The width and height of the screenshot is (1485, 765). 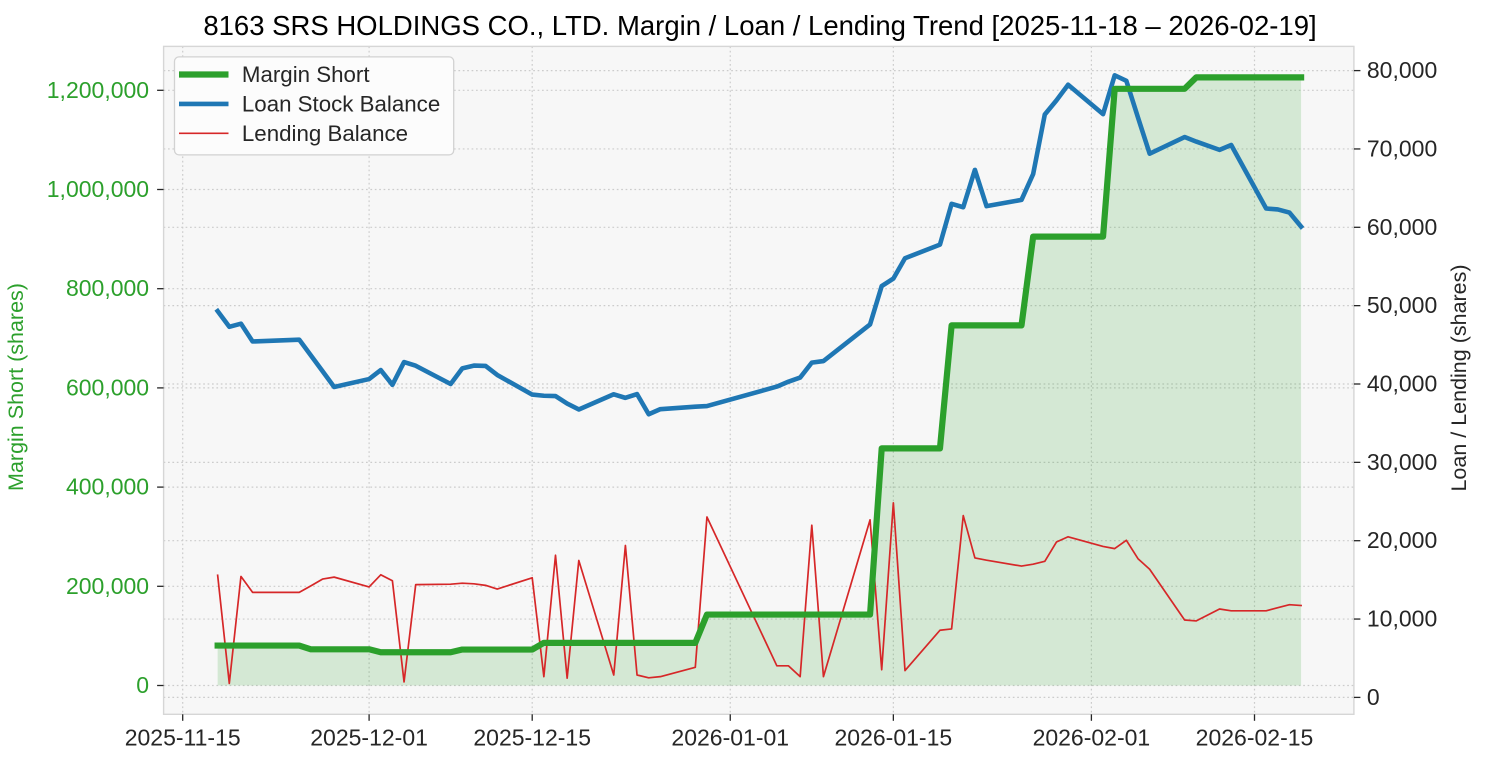 What do you see at coordinates (107, 387) in the screenshot?
I see `svg-text: 600,000` at bounding box center [107, 387].